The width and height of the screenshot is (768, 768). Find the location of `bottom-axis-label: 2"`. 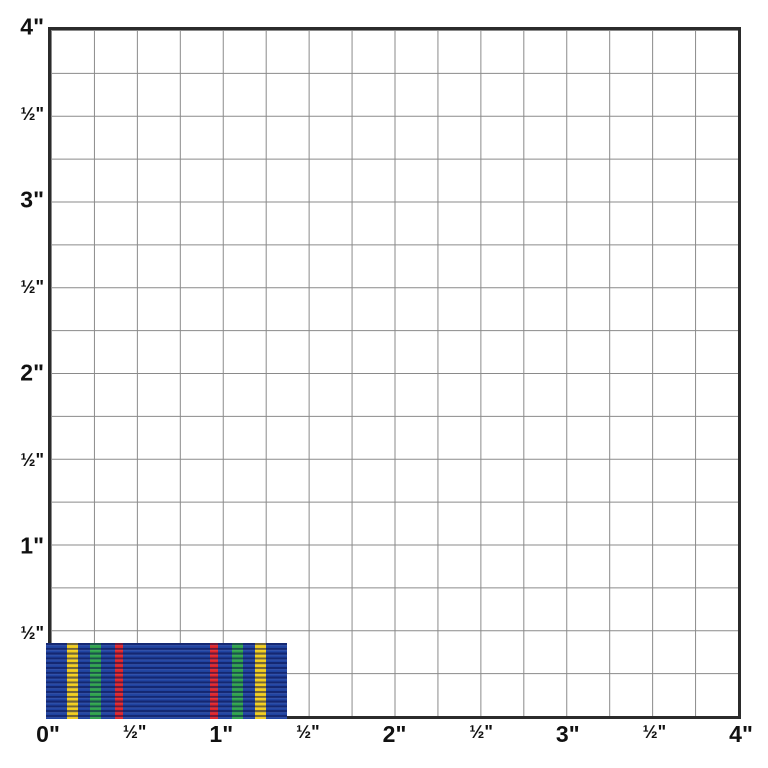

bottom-axis-label: 2" is located at coordinates (394, 734).